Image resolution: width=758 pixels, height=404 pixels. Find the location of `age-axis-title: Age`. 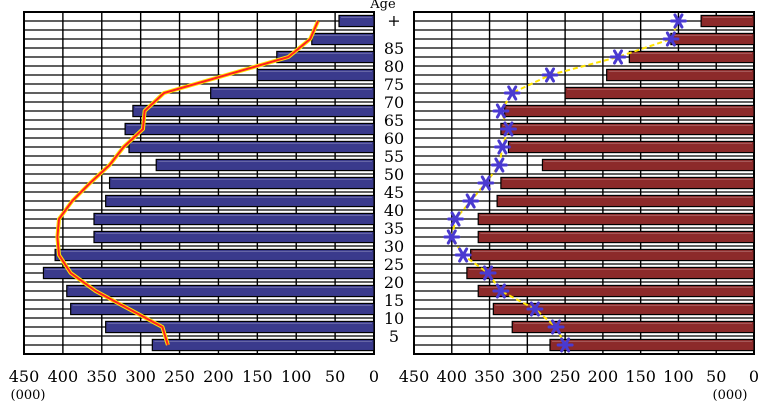

age-axis-title: Age is located at coordinates (382, 6).